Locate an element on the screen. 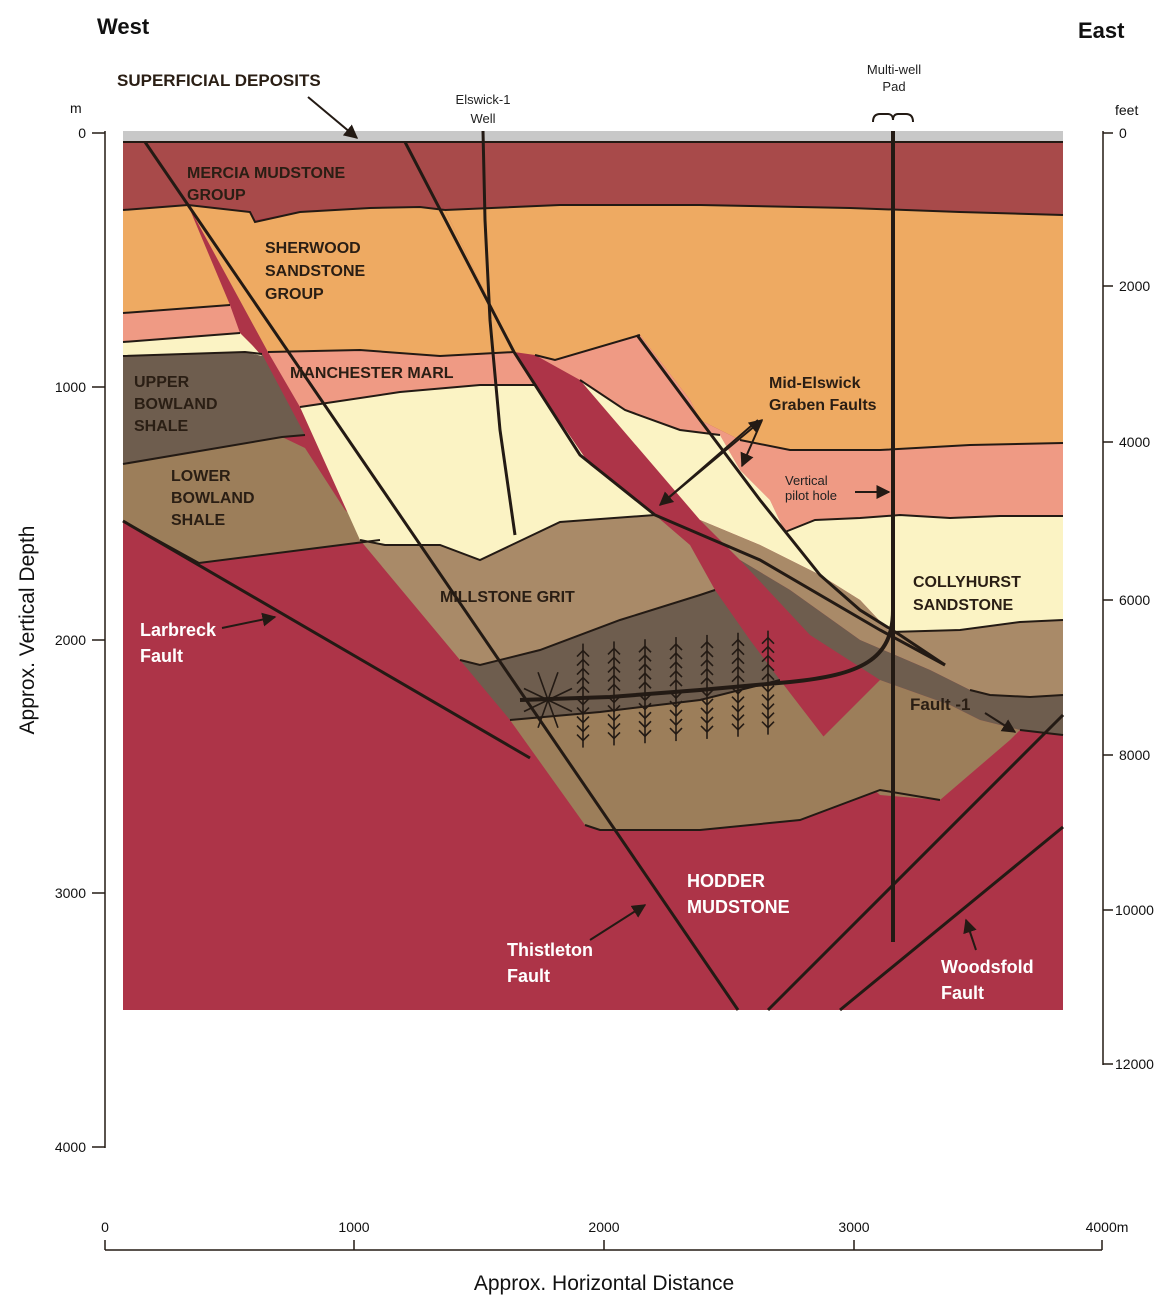  fault-1-arrow is located at coordinates (1000, 722).